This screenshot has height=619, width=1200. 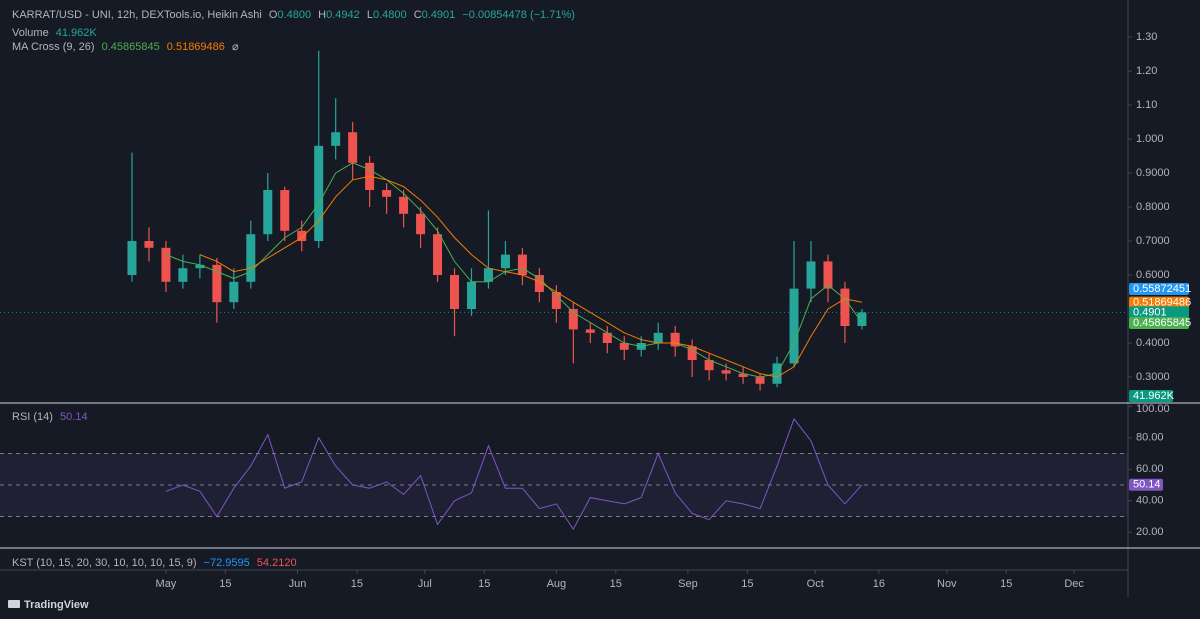 I want to click on ma-legend: MA Cross (9, 26) 0.45865845 0.51869486 ⌀, so click(x=127, y=46).